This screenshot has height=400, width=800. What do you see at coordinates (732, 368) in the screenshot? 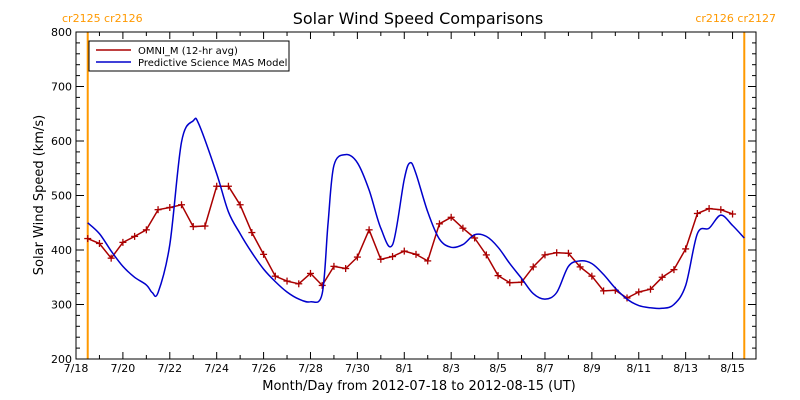
I see `x-tick-label: 8/15` at bounding box center [732, 368].